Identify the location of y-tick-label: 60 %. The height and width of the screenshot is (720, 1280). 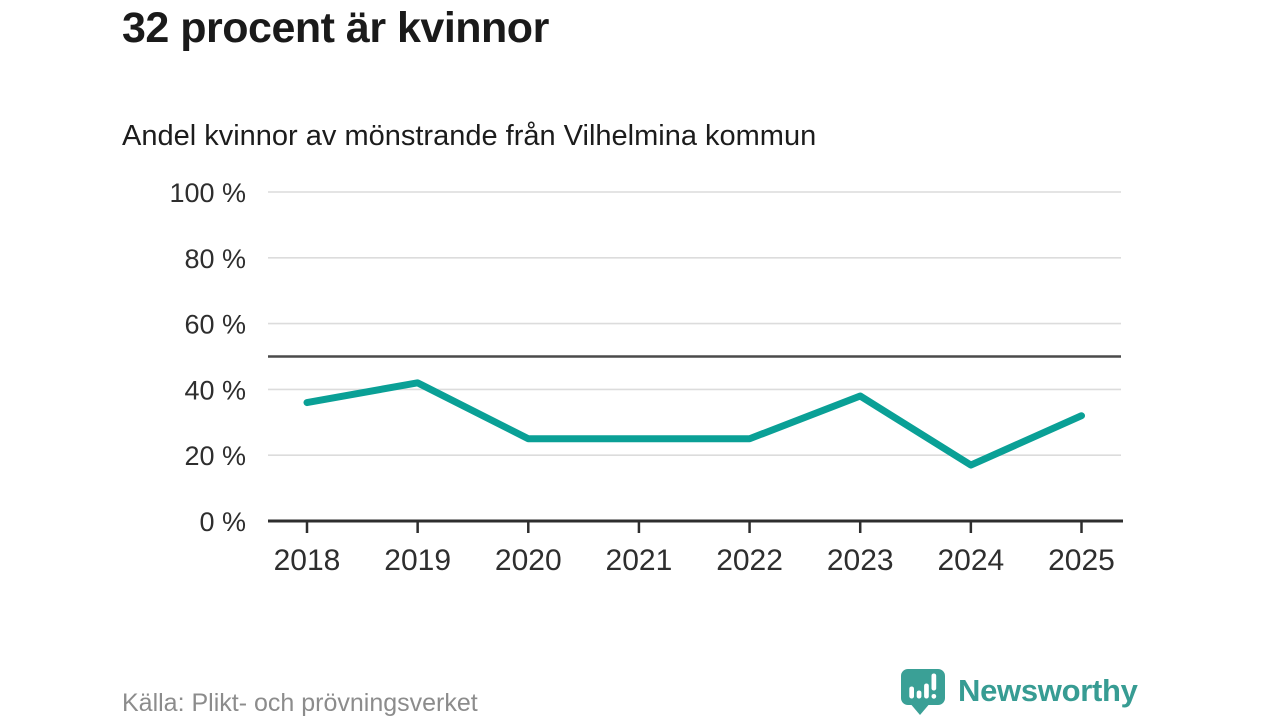
(215, 325).